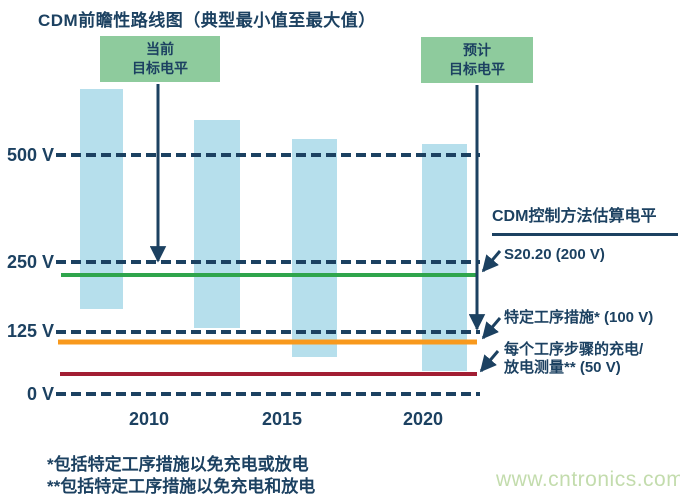 The height and width of the screenshot is (498, 680). What do you see at coordinates (588, 479) in the screenshot?
I see `watermark-text: www.cntronics.com` at bounding box center [588, 479].